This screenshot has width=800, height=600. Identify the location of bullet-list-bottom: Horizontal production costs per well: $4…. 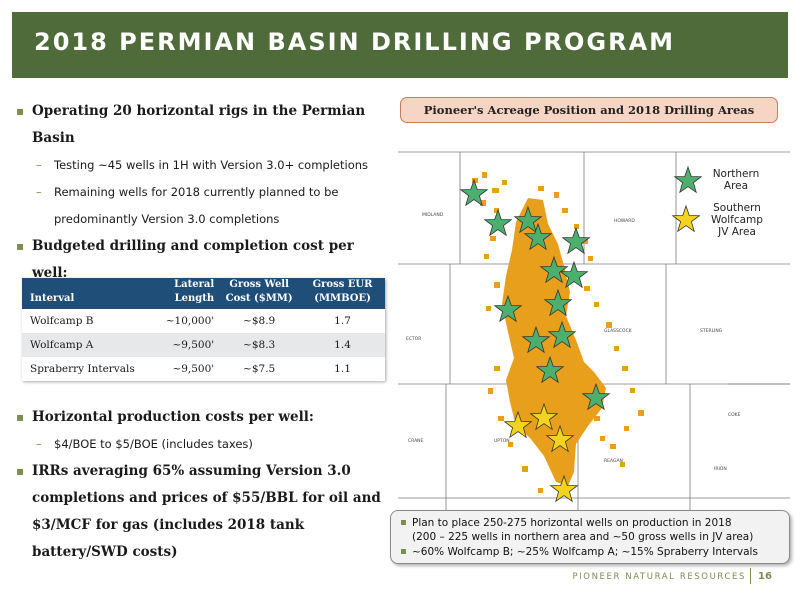
(202, 485).